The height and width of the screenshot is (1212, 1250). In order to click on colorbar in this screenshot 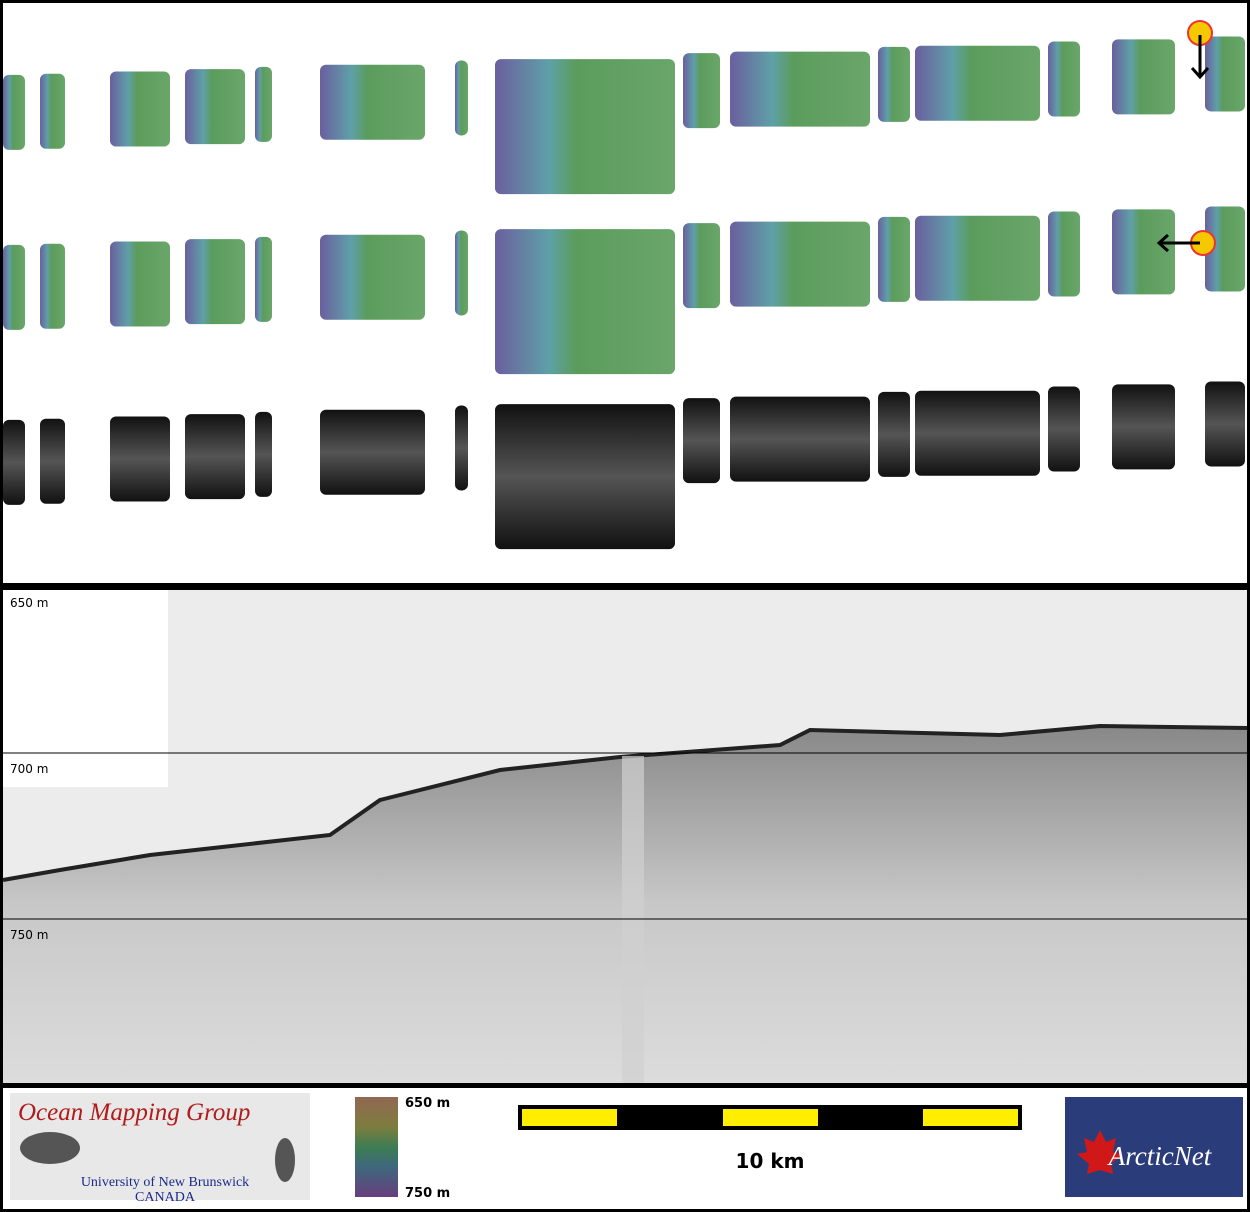, I will do `click(376, 1147)`.